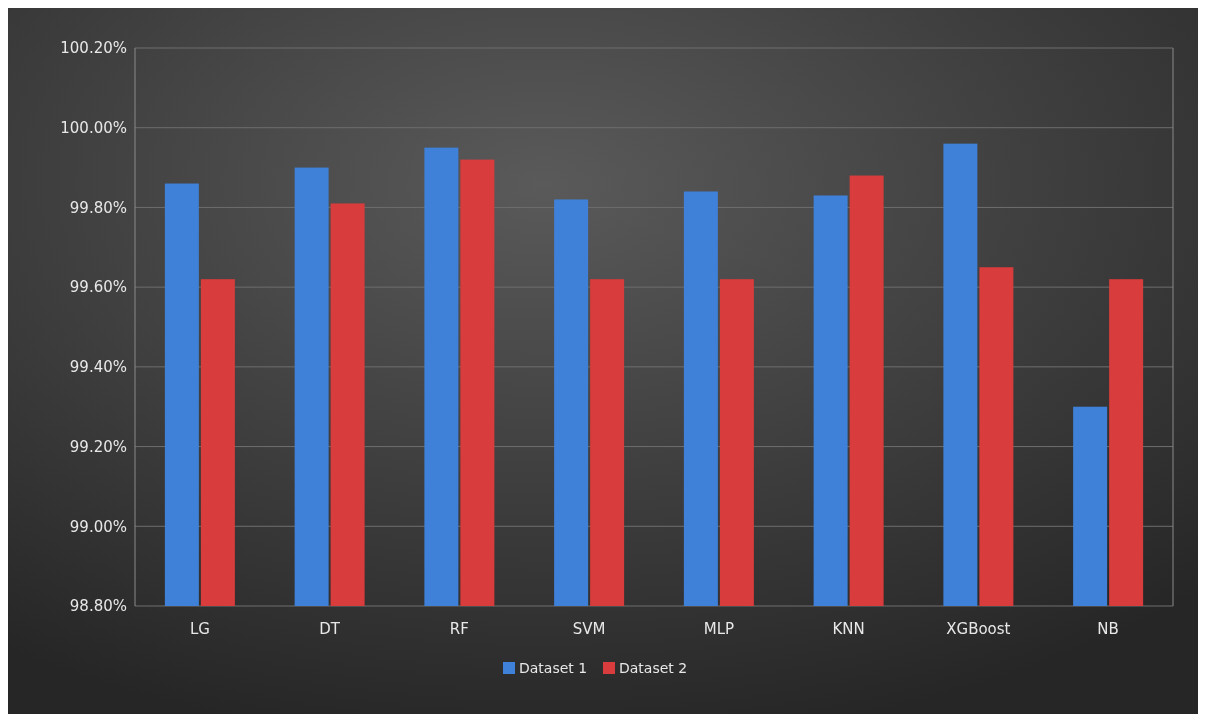  I want to click on y-tick-label: 98.80%, so click(98, 606).